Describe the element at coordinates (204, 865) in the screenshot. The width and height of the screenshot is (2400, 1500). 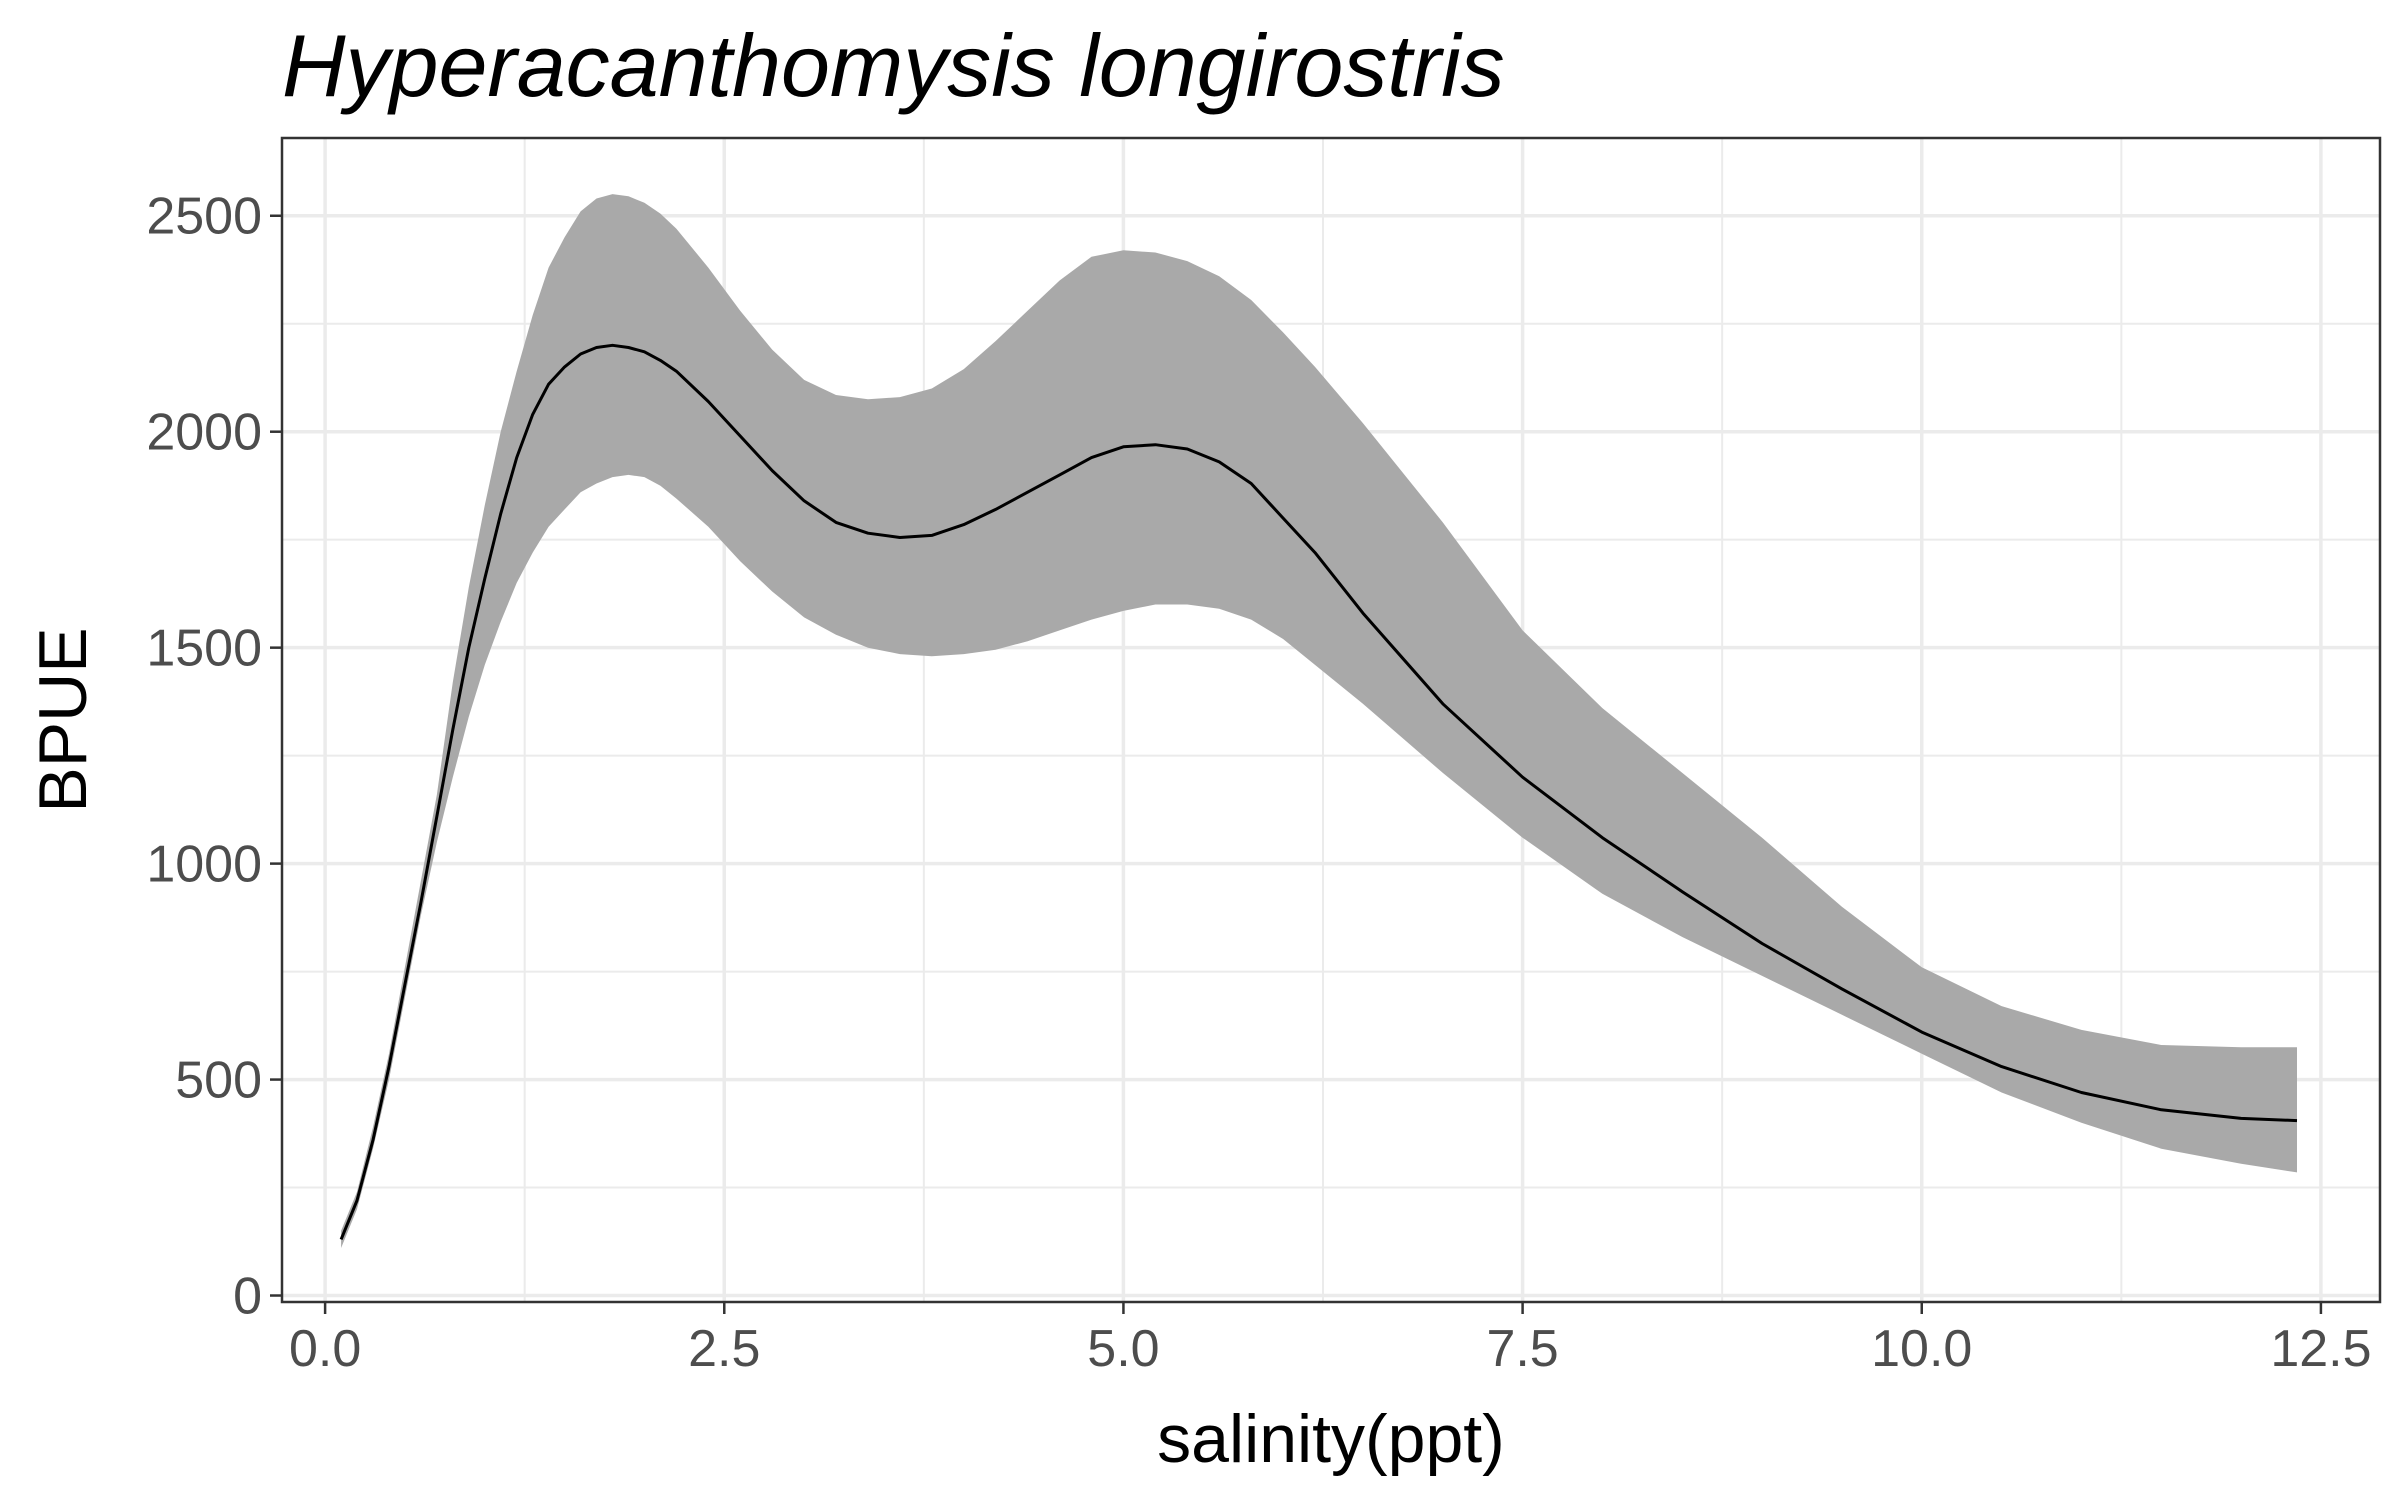
I see `y-tick-label: 1000` at that location.